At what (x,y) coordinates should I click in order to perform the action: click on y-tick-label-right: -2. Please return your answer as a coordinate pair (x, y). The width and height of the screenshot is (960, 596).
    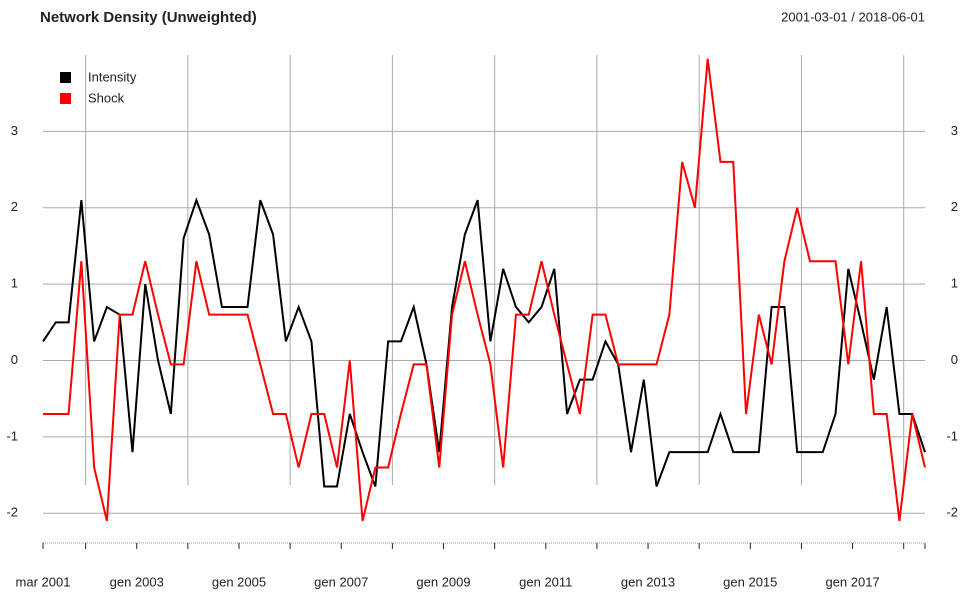
    Looking at the image, I should click on (952, 512).